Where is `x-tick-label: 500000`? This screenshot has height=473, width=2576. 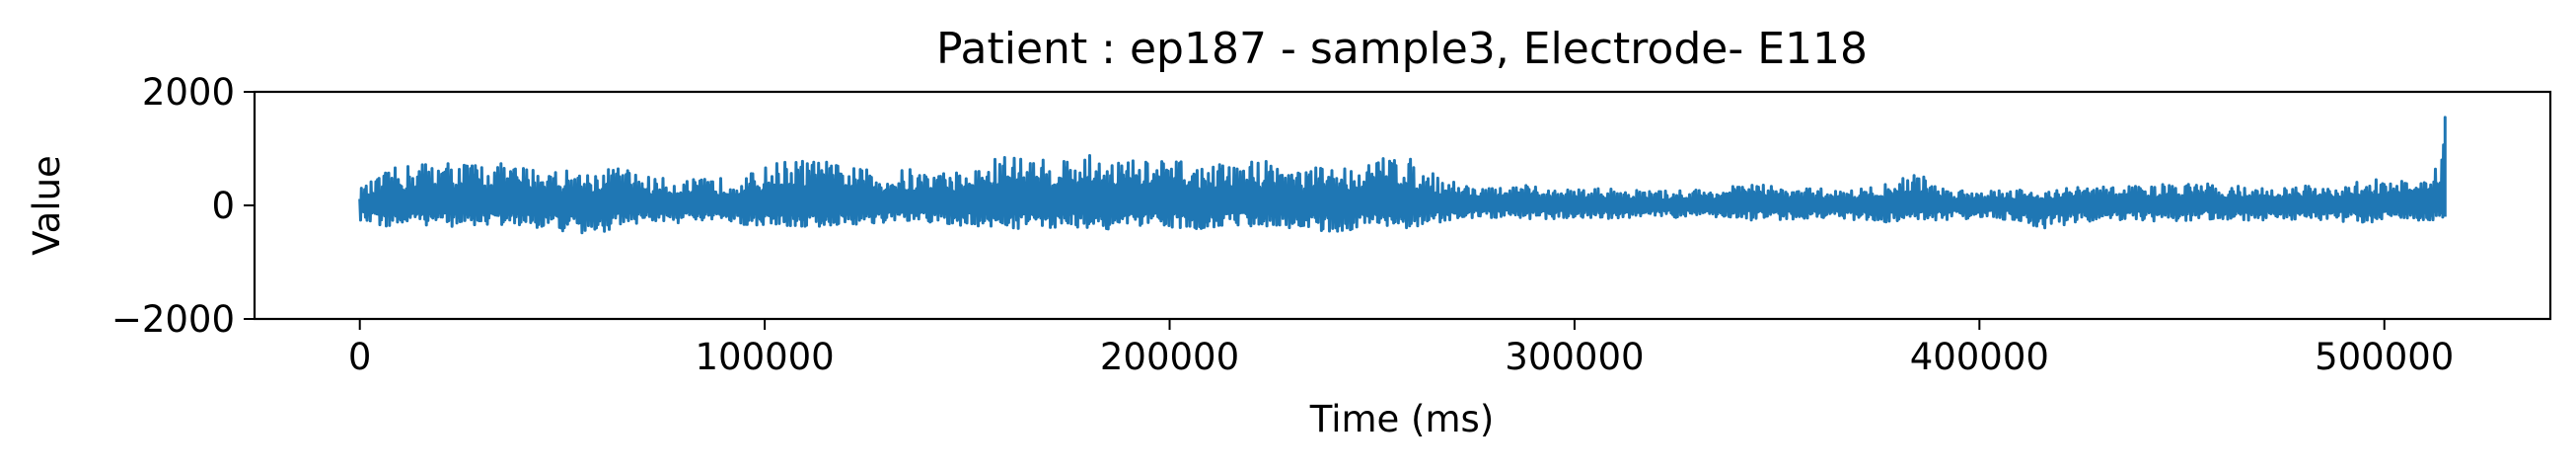 x-tick-label: 500000 is located at coordinates (2384, 357).